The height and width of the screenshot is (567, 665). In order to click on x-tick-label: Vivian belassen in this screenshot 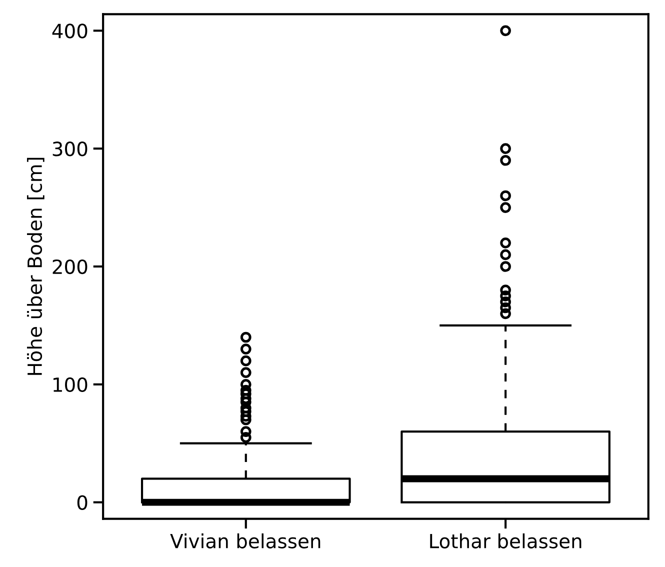, I will do `click(245, 540)`.